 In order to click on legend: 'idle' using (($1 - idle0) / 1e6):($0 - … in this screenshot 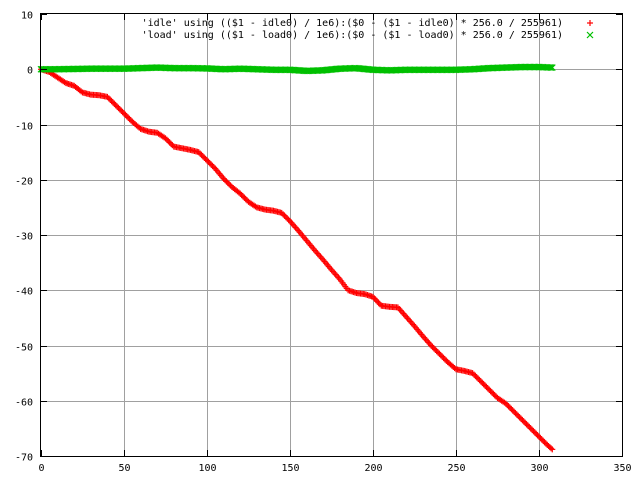, I will do `click(368, 29)`.